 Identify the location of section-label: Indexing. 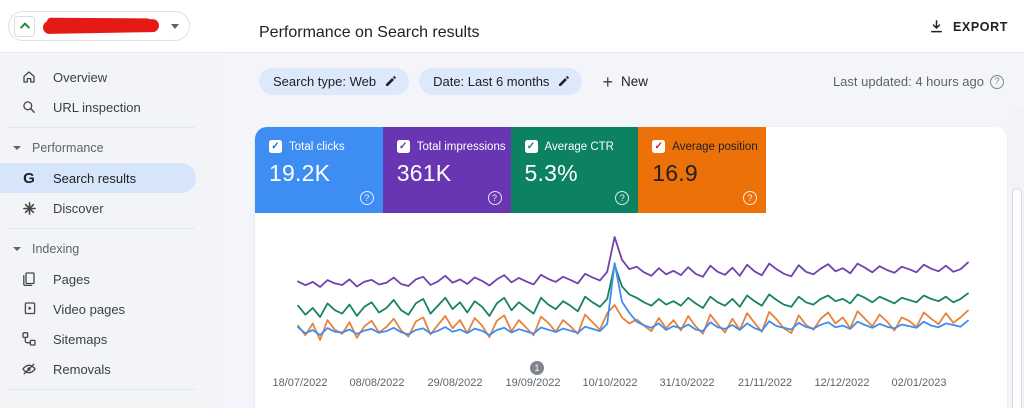
(56, 249).